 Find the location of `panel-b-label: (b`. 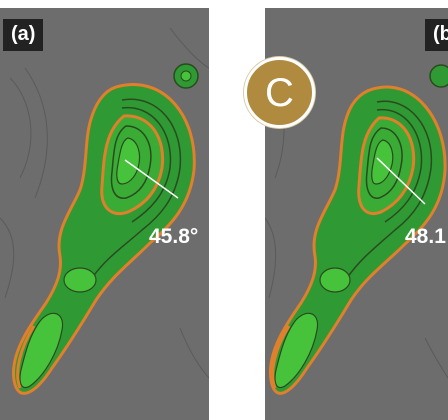

panel-b-label: (b is located at coordinates (436, 35).